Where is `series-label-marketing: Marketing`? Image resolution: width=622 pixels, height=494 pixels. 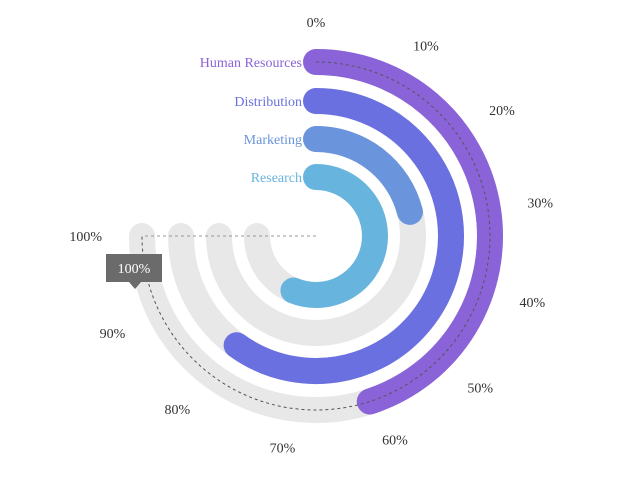 series-label-marketing: Marketing is located at coordinates (273, 140).